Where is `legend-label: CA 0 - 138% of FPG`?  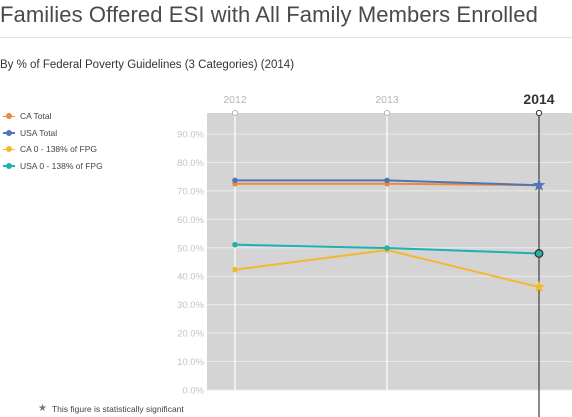
legend-label: CA 0 - 138% of FPG is located at coordinates (59, 149).